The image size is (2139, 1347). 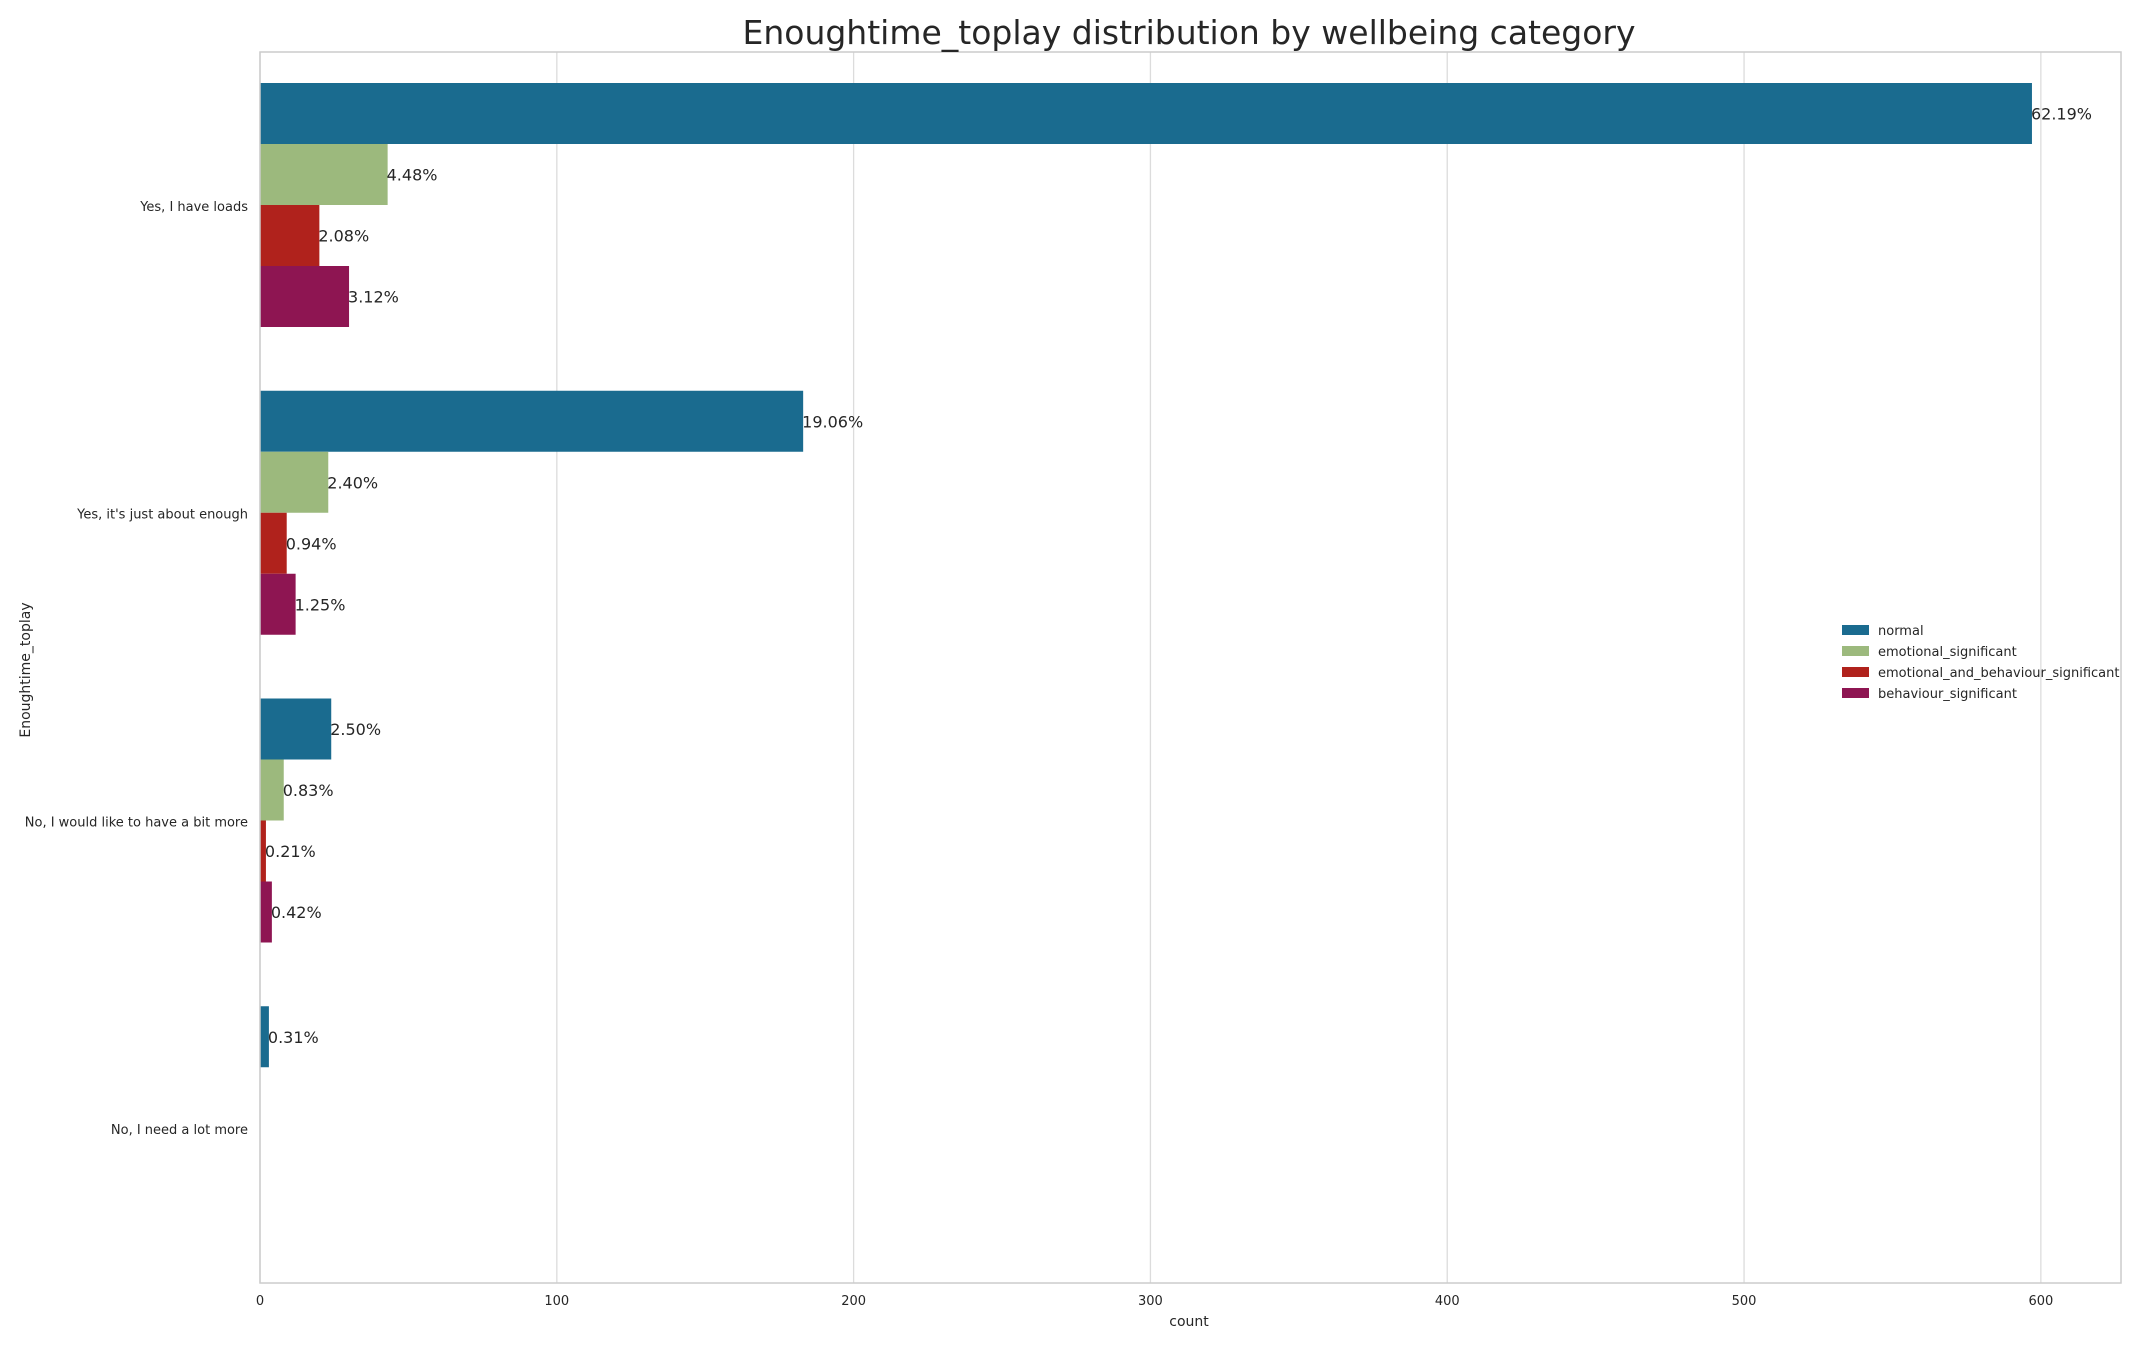 I want to click on bar-value-label: 1.25%, so click(x=320, y=604).